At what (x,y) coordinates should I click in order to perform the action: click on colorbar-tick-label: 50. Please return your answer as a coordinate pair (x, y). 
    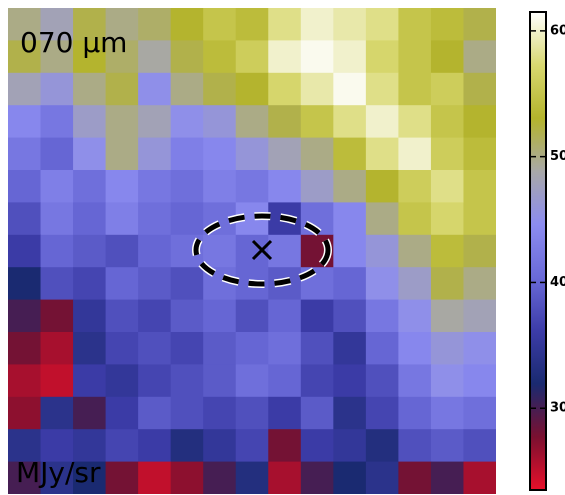
    Looking at the image, I should click on (557, 156).